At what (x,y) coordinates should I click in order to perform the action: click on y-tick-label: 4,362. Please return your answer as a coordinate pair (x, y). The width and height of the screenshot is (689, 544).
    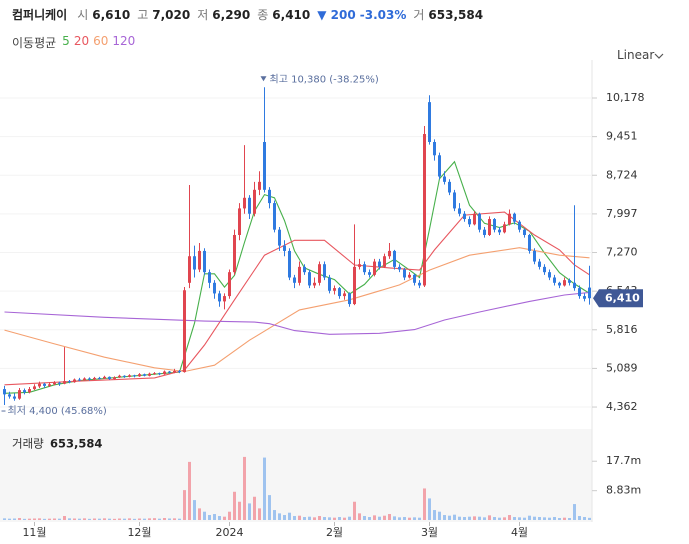
    Looking at the image, I should click on (622, 406).